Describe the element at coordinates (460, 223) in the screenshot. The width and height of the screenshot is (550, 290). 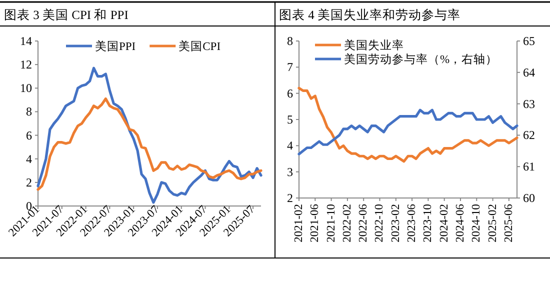
I see `x-tick-label: 2024-06` at that location.